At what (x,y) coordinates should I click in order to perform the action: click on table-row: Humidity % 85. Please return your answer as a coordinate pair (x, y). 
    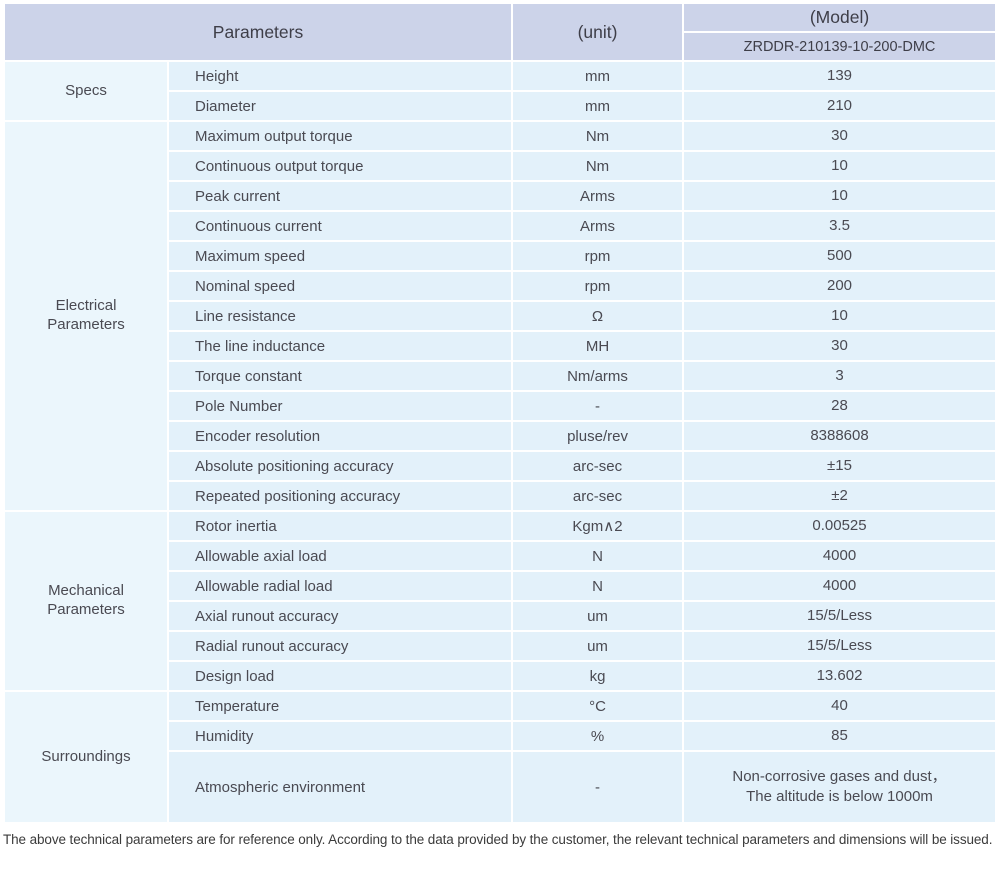
    Looking at the image, I should click on (500, 736).